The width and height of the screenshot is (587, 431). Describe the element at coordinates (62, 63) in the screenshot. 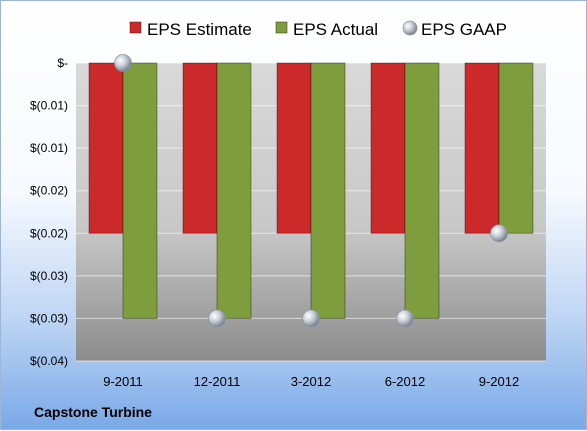

I see `y-tick-label: $-` at that location.